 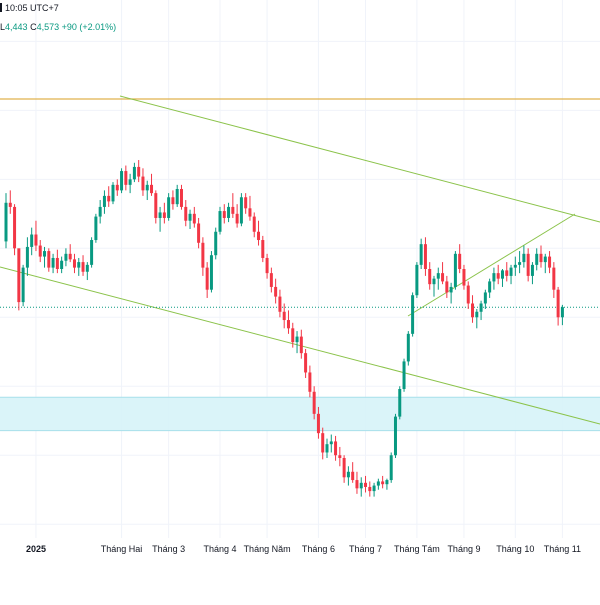 I want to click on x-tick-label: Tháng 4, so click(x=219, y=549).